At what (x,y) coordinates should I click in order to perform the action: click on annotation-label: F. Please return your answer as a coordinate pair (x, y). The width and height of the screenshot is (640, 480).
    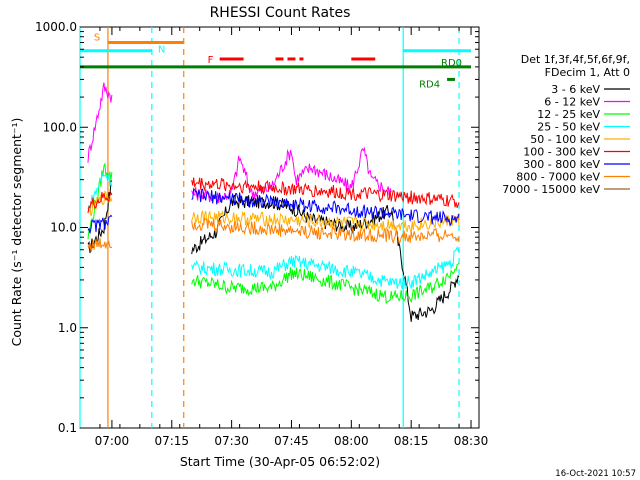
    Looking at the image, I should click on (211, 60).